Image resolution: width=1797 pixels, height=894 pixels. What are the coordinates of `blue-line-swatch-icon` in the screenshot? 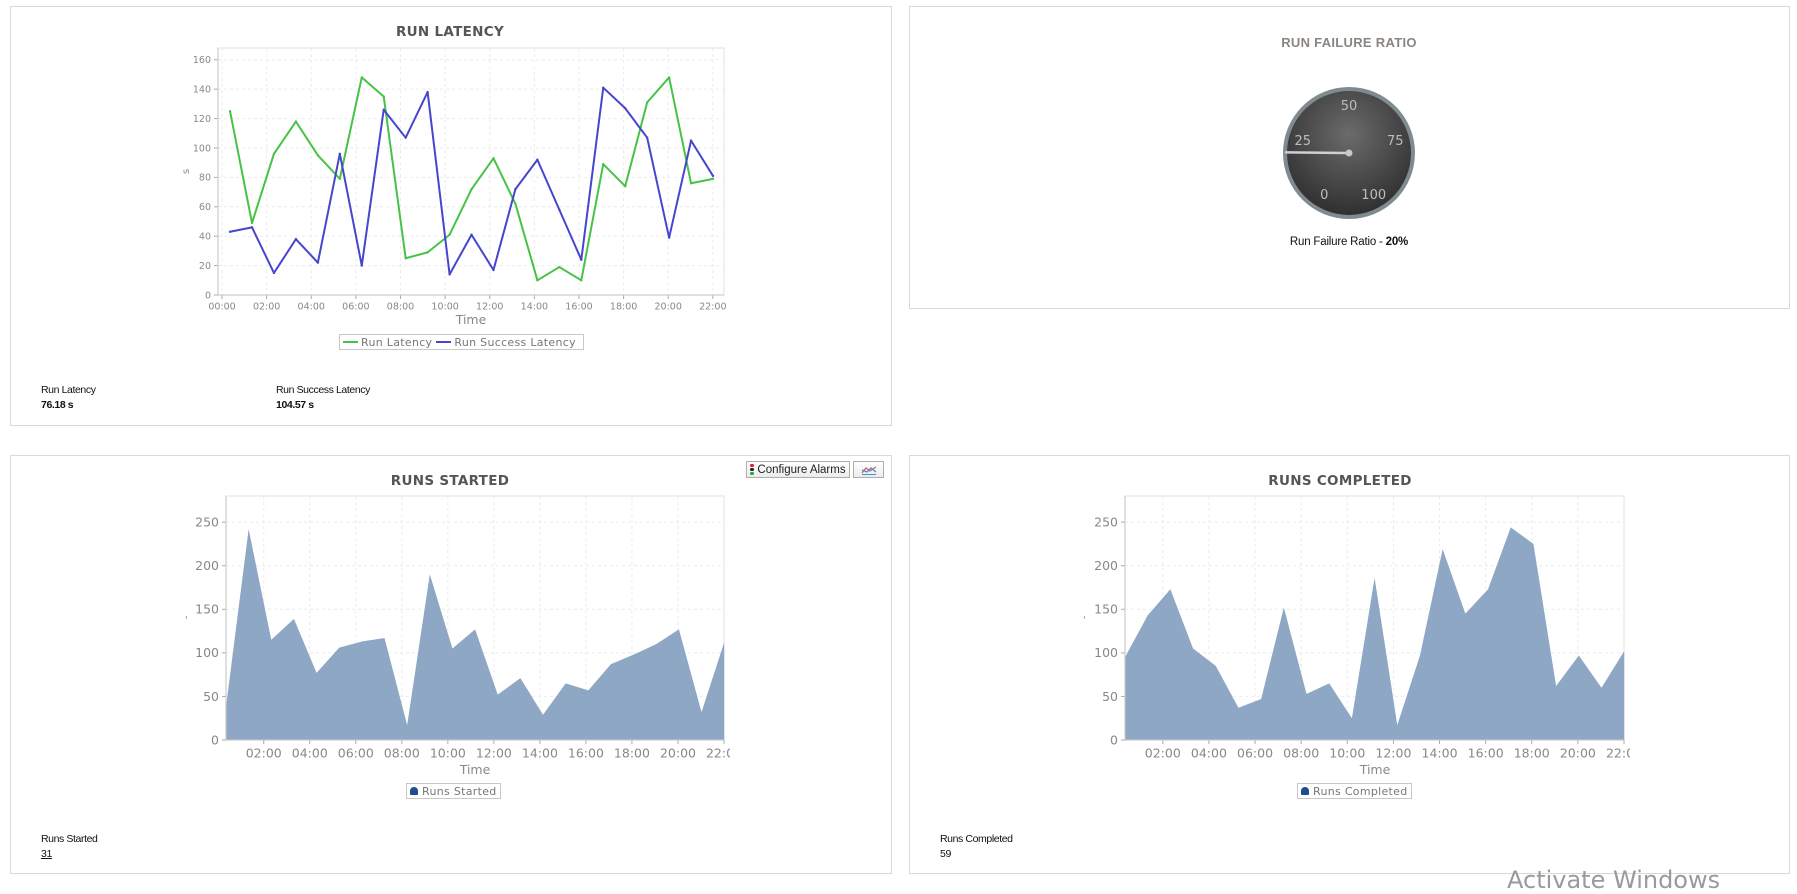 It's located at (444, 342).